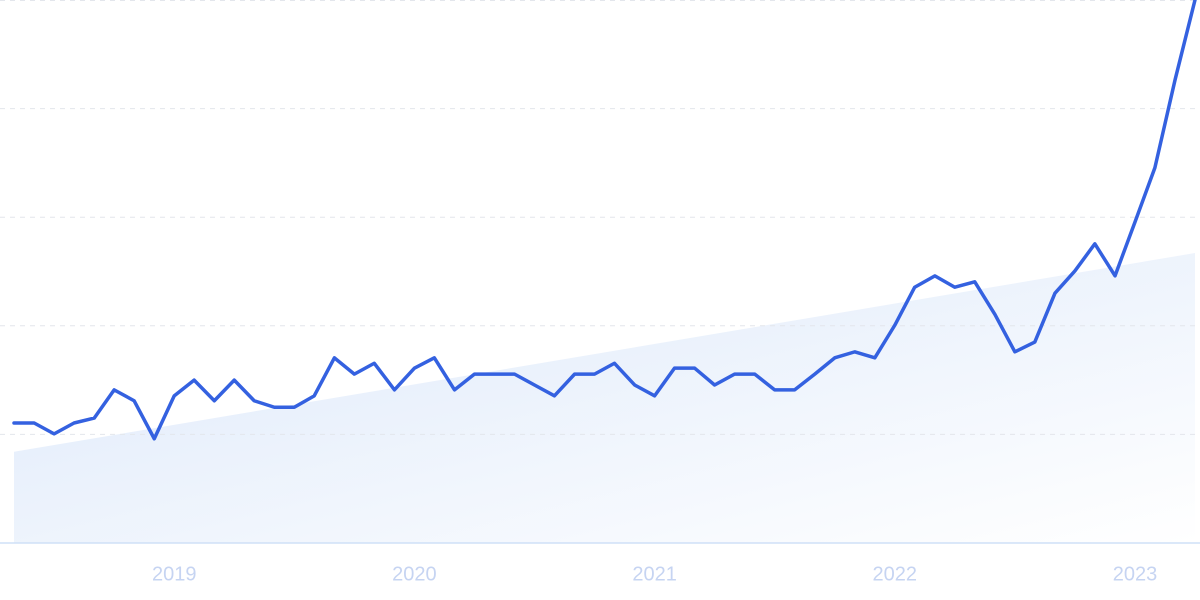 This screenshot has width=1200, height=600. What do you see at coordinates (895, 574) in the screenshot?
I see `x-tick-label: 2022` at bounding box center [895, 574].